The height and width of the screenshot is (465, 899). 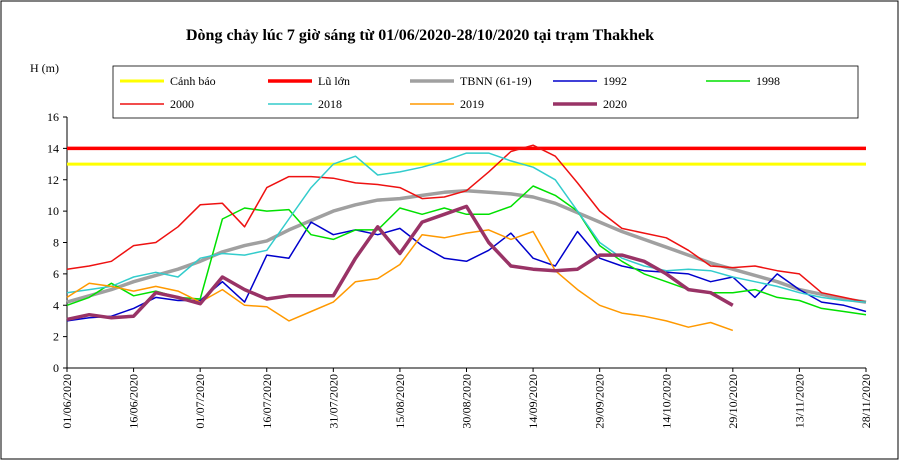 What do you see at coordinates (666, 401) in the screenshot?
I see `x-tick-label: 14/10/2020` at bounding box center [666, 401].